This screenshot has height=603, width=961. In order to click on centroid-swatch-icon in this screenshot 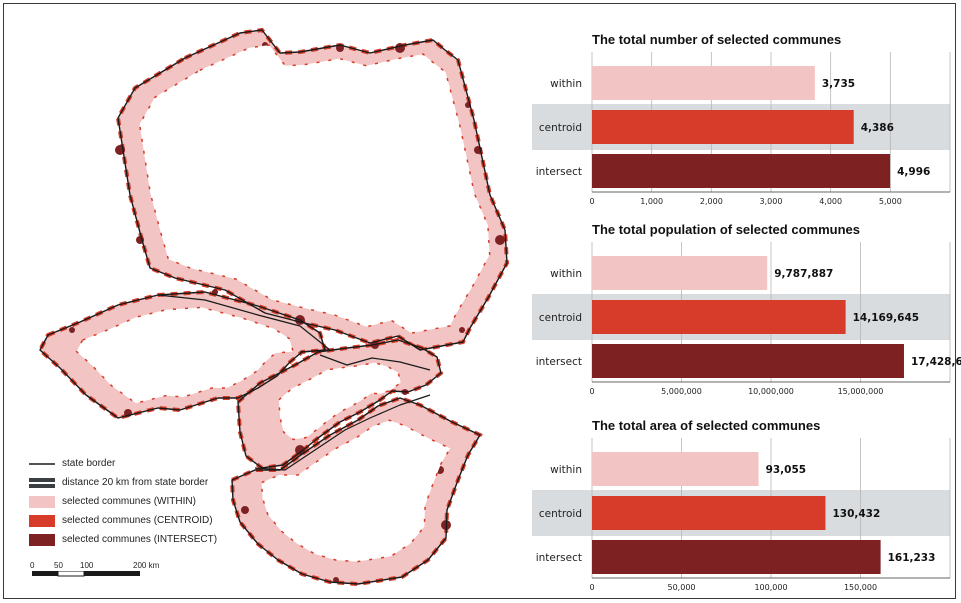, I will do `click(42, 521)`.